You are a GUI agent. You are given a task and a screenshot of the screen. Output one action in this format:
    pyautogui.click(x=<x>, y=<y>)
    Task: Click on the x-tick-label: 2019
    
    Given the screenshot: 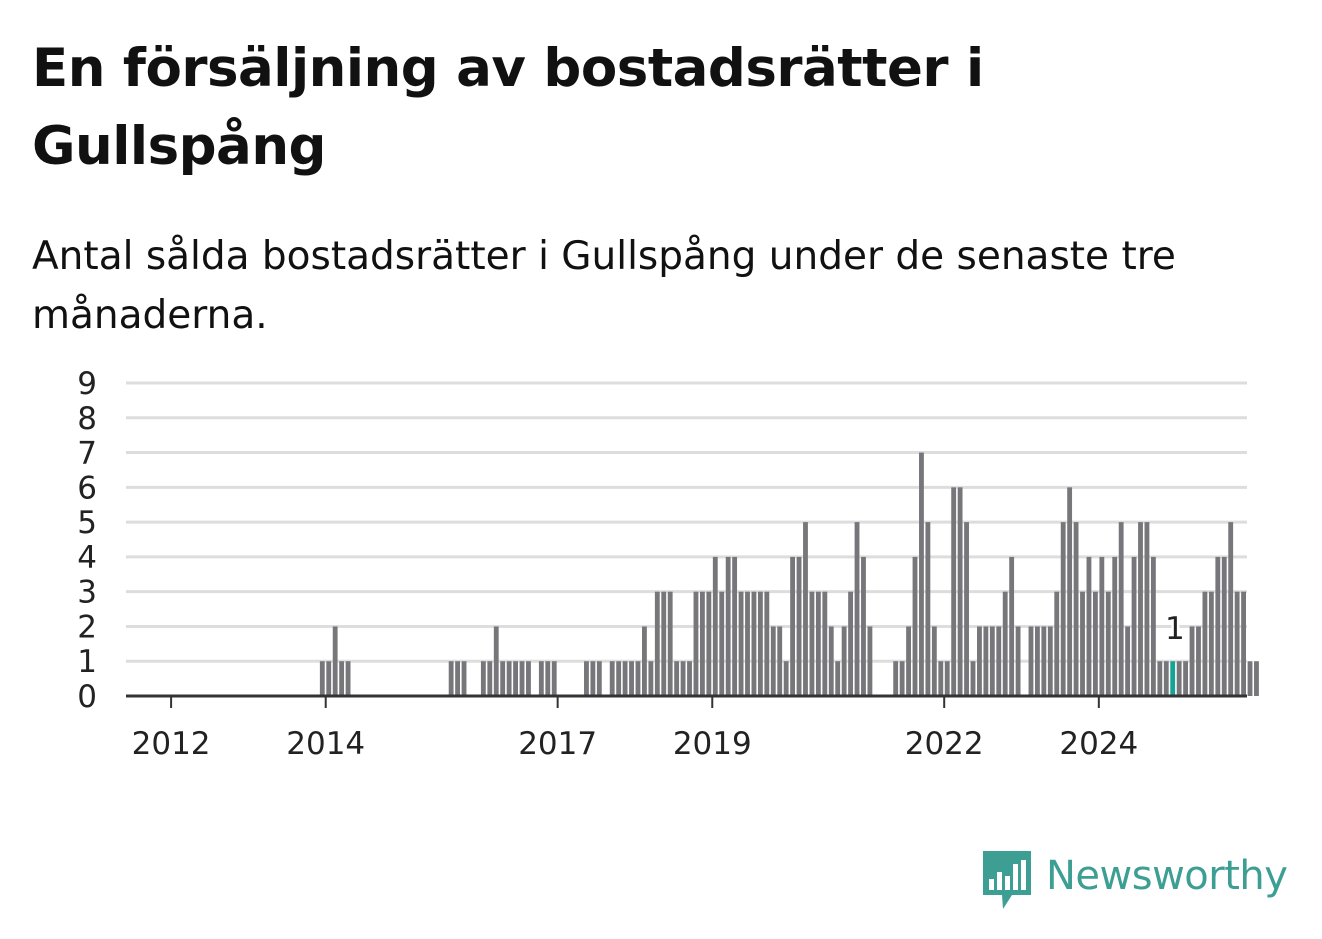 What is the action you would take?
    pyautogui.click(x=712, y=744)
    